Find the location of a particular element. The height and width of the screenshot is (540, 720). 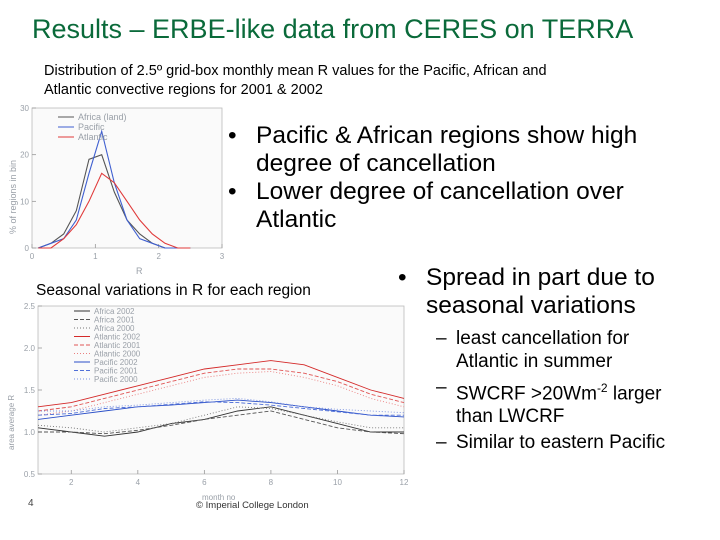

y-tick-label: 20 is located at coordinates (24, 155).